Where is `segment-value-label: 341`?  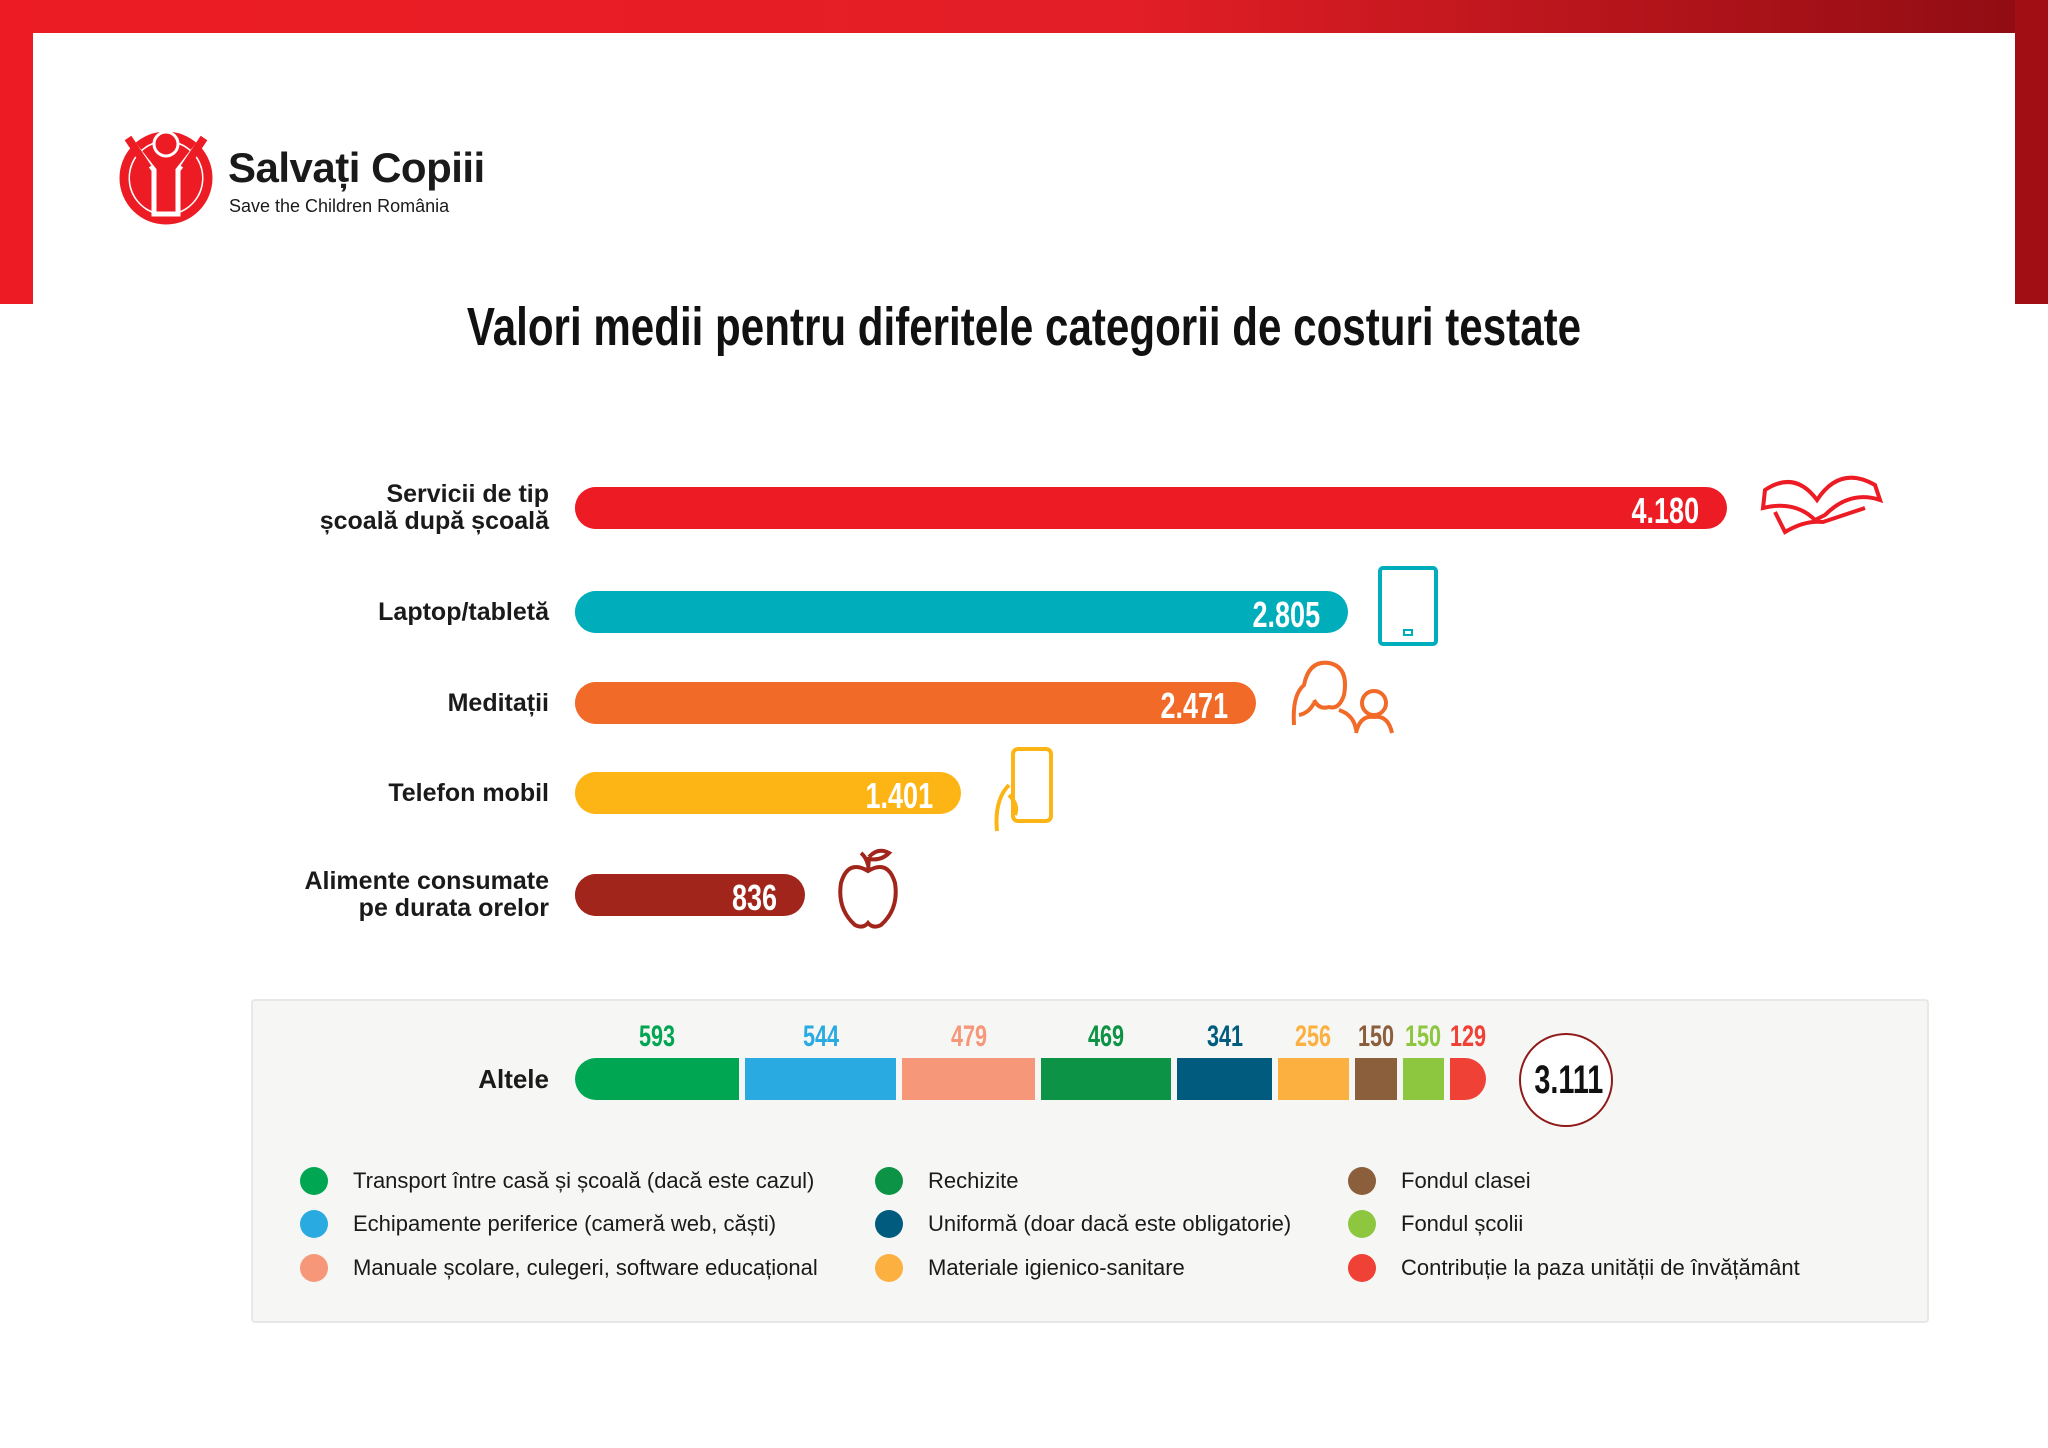 segment-value-label: 341 is located at coordinates (1224, 1036).